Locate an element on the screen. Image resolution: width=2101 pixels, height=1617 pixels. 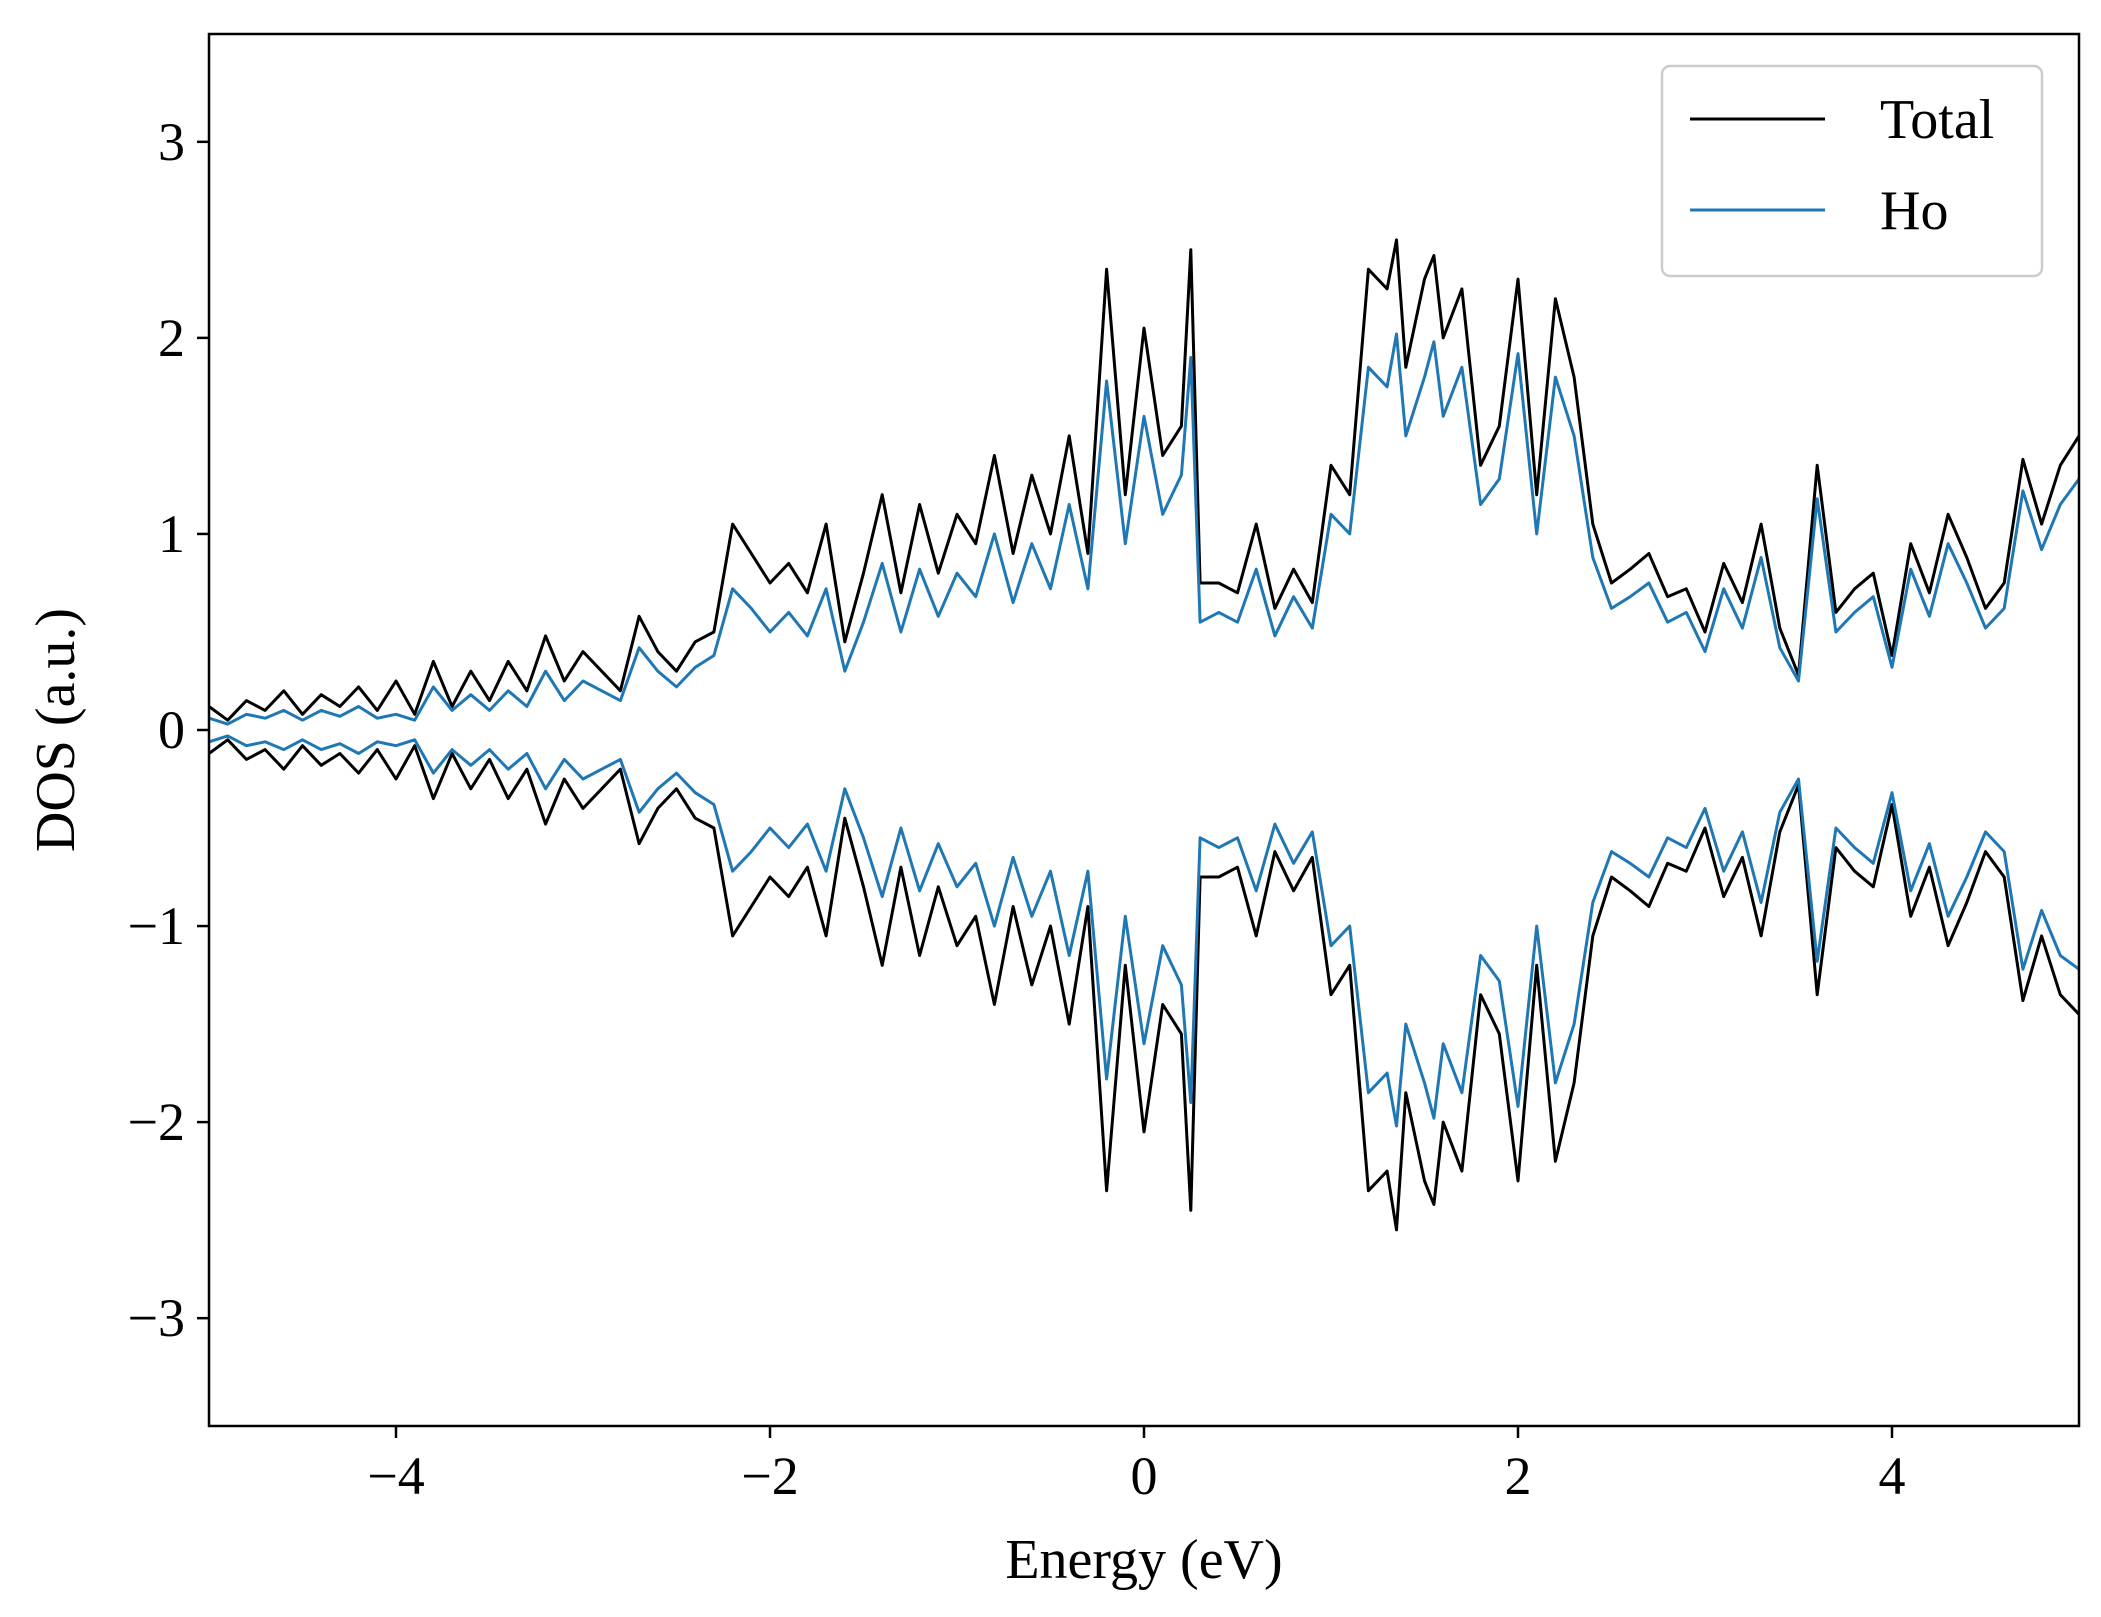
y-tick-label: −1 is located at coordinates (156, 926).